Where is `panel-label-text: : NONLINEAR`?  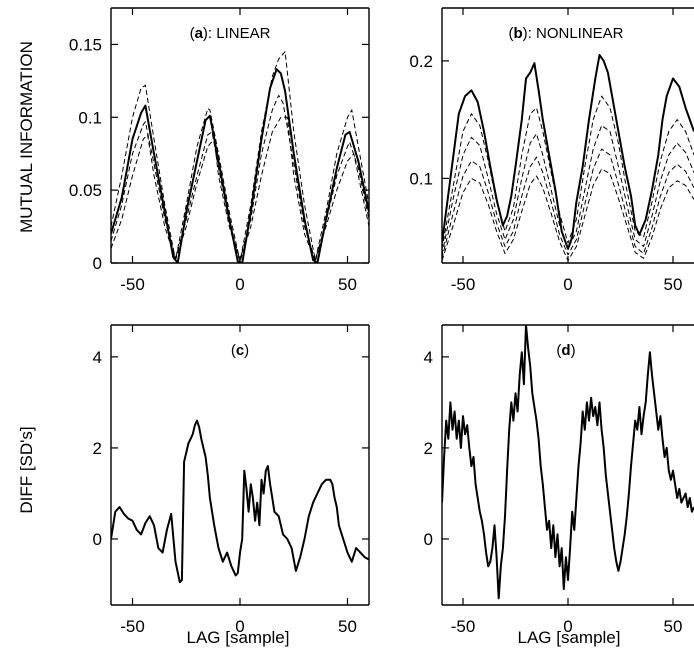 panel-label-text: : NONLINEAR is located at coordinates (576, 33).